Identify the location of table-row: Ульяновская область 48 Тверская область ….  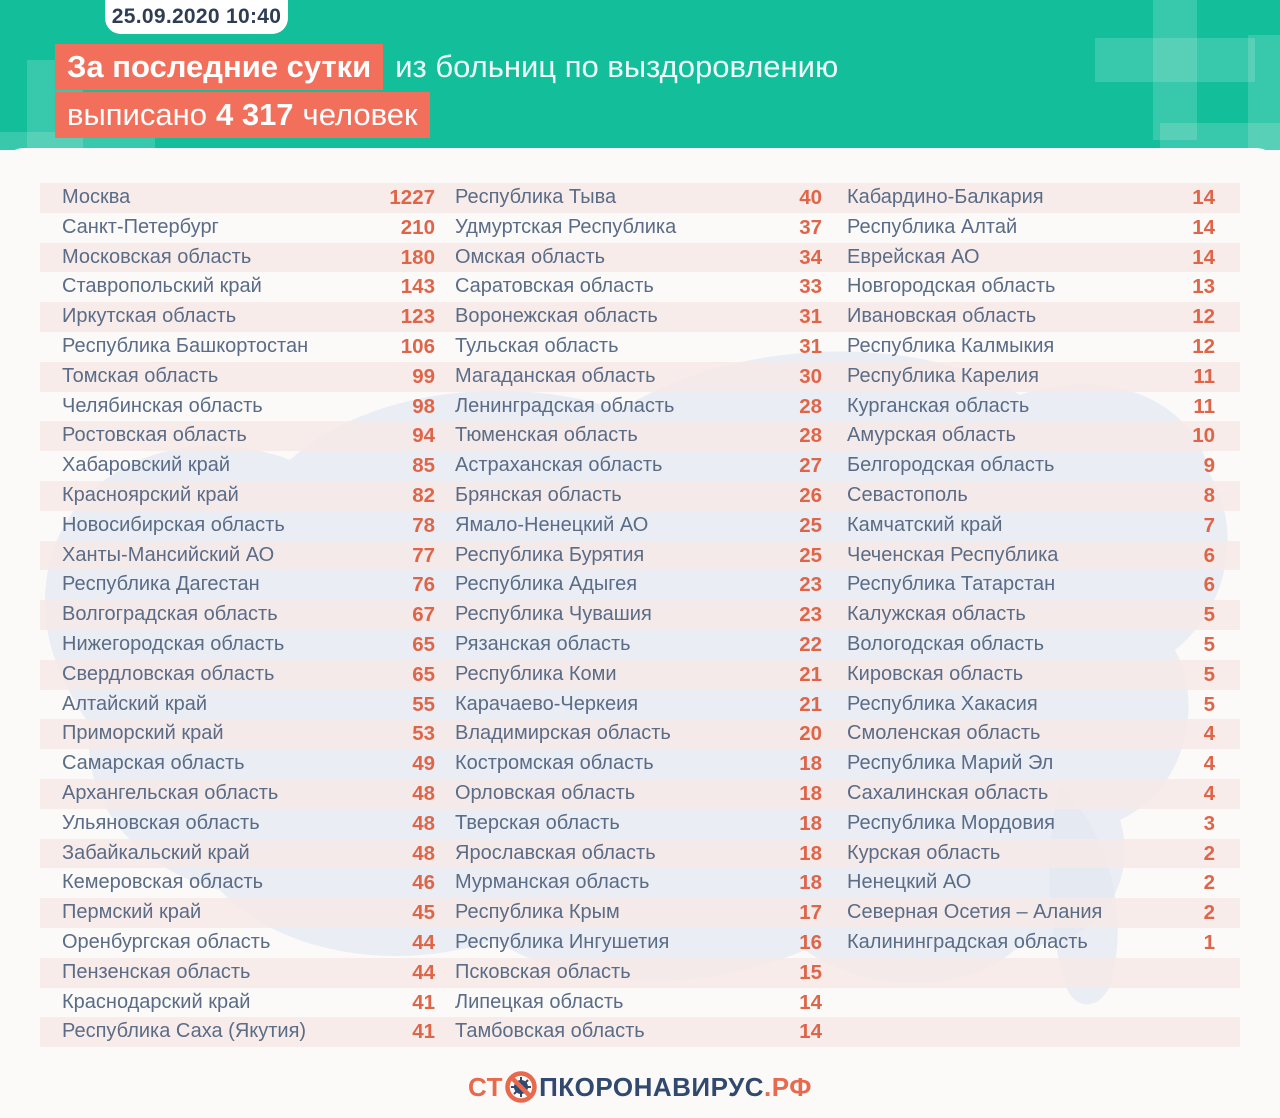
(640, 824).